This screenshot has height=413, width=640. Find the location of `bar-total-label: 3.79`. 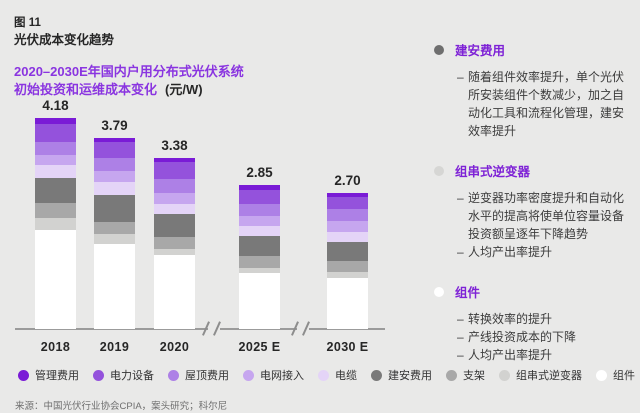

bar-total-label: 3.79 is located at coordinates (114, 125).